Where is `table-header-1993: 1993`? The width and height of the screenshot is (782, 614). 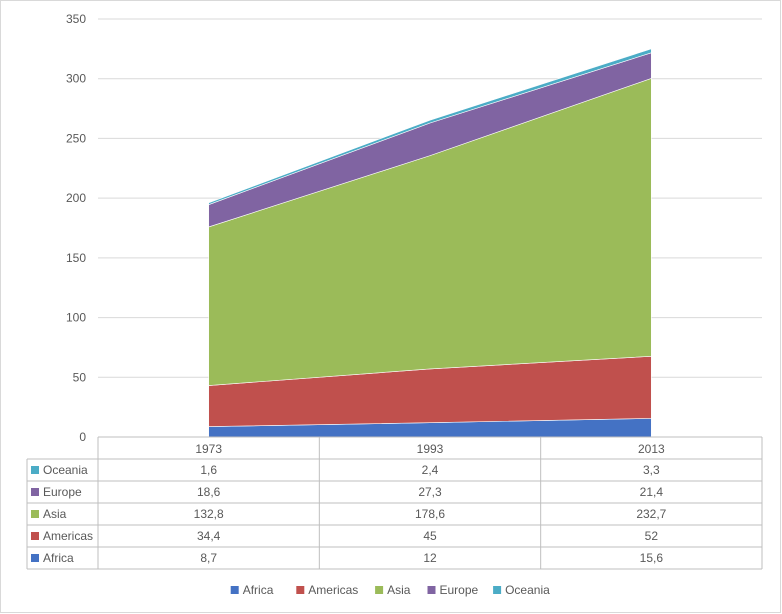
table-header-1993: 1993 is located at coordinates (430, 449).